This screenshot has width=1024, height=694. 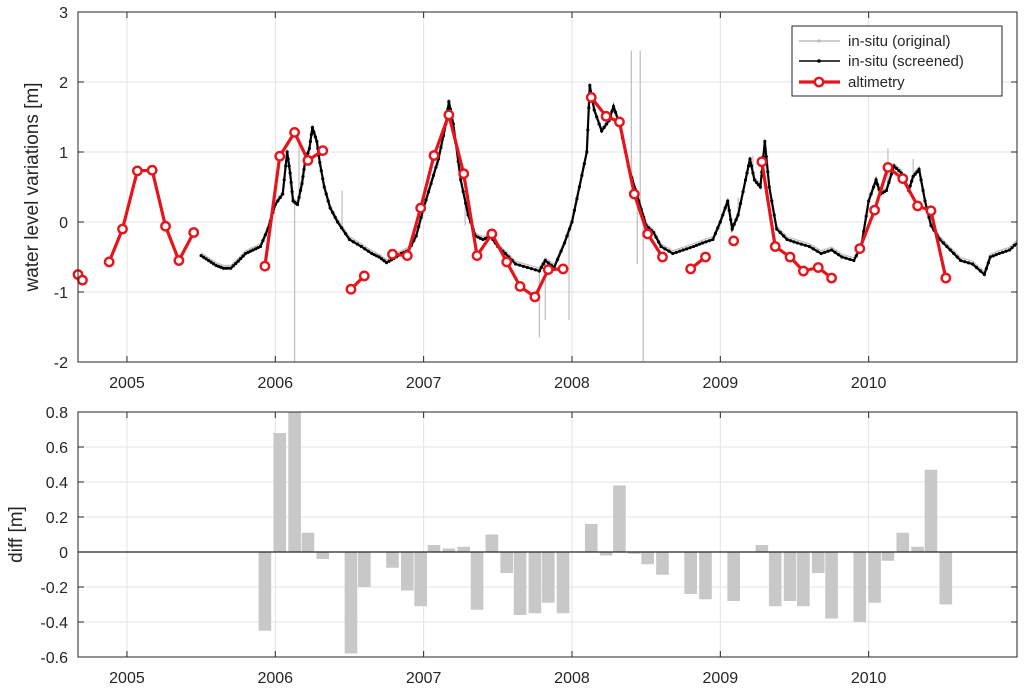 What do you see at coordinates (57, 483) in the screenshot?
I see `y-tick-label: 0.4` at bounding box center [57, 483].